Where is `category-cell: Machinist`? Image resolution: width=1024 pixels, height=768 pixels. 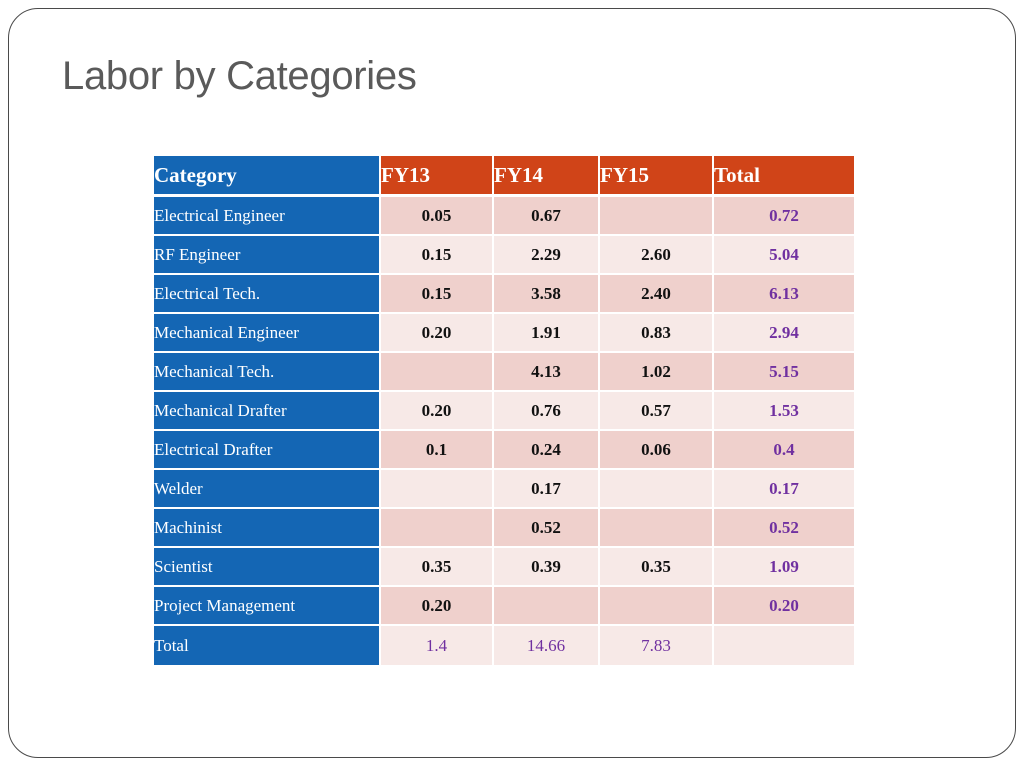 category-cell: Machinist is located at coordinates (267, 528).